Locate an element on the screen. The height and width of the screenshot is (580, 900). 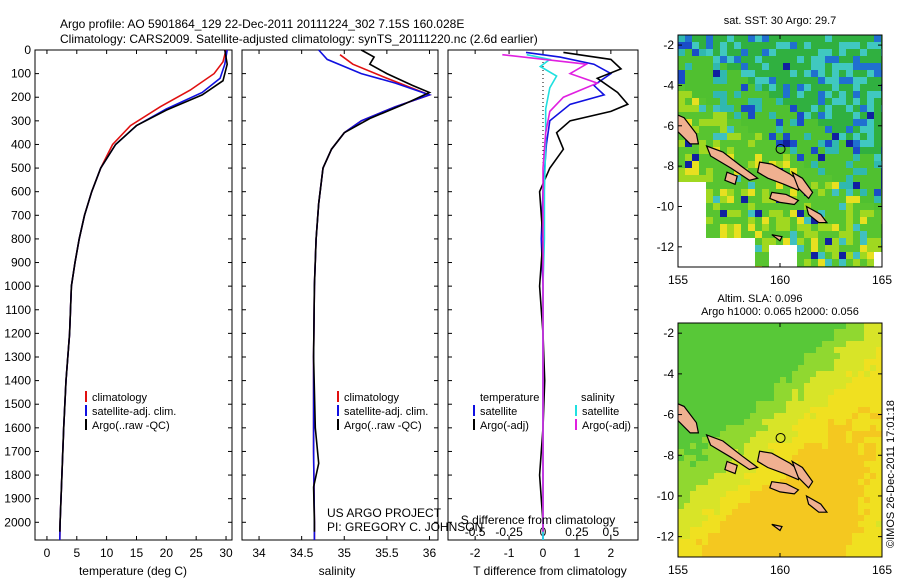
argo-position-marker is located at coordinates (780, 437).